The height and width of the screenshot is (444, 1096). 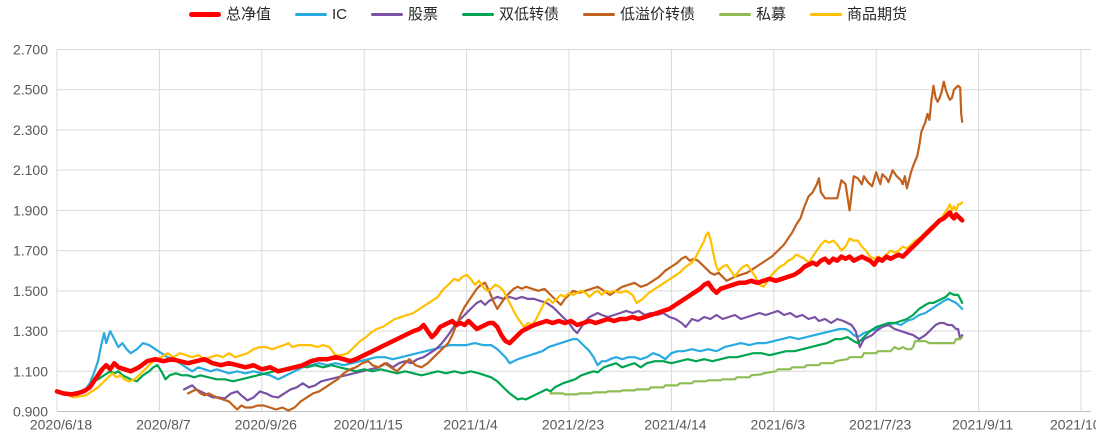 I want to click on x-axis-tick-label: 2021/4/14, so click(x=675, y=425).